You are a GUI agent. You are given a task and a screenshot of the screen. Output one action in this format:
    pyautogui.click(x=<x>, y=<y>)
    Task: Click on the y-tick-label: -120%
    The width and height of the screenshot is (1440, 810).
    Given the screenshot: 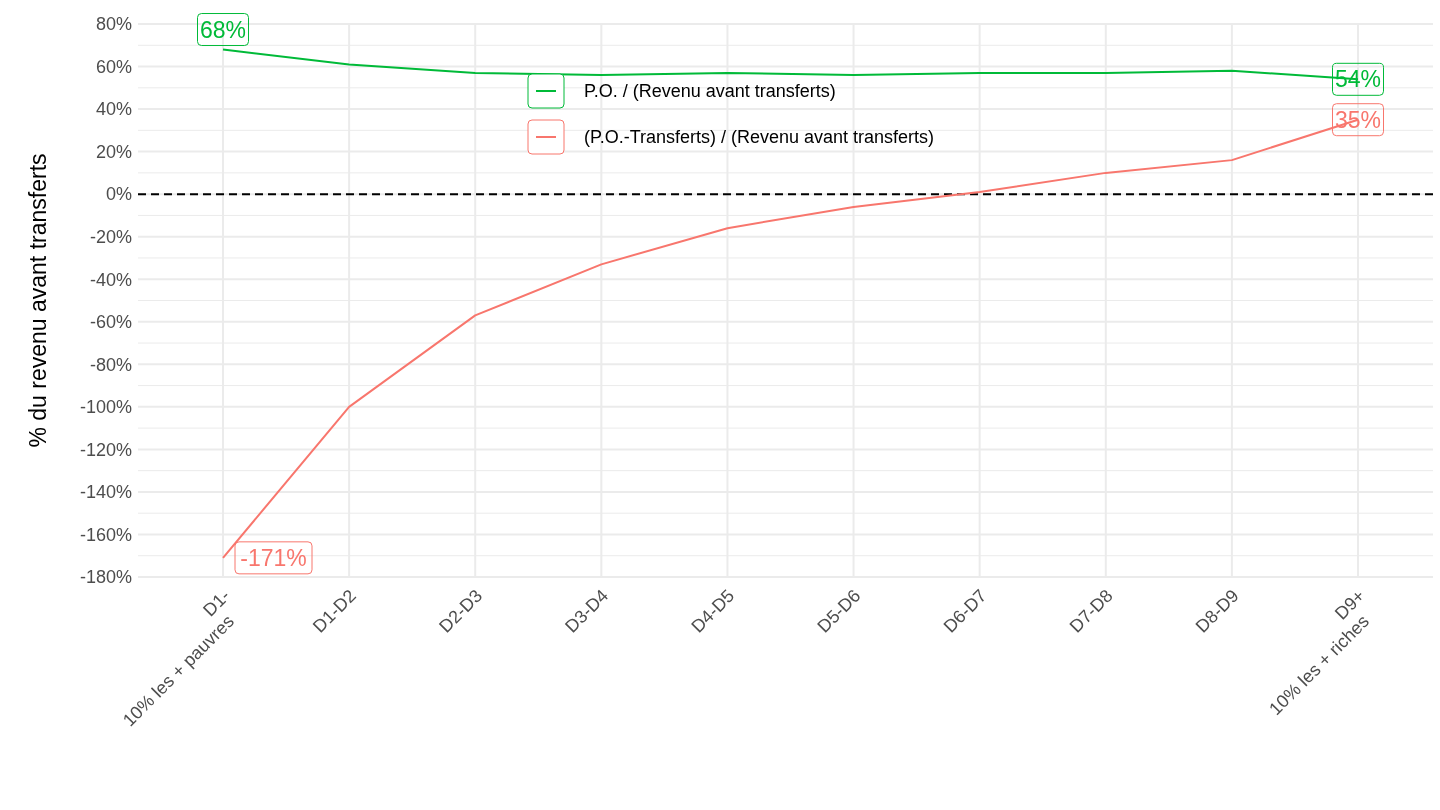 What is the action you would take?
    pyautogui.click(x=105, y=449)
    